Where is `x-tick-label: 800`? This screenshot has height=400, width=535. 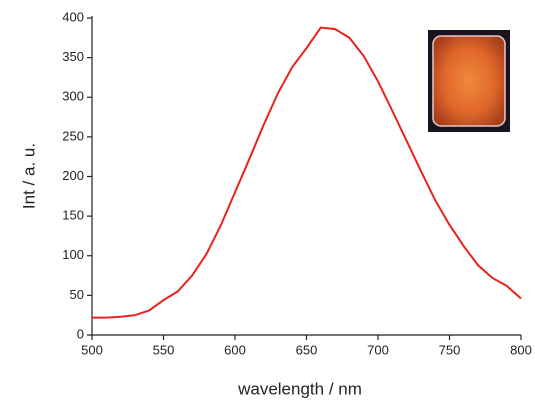 x-tick-label: 800 is located at coordinates (521, 349).